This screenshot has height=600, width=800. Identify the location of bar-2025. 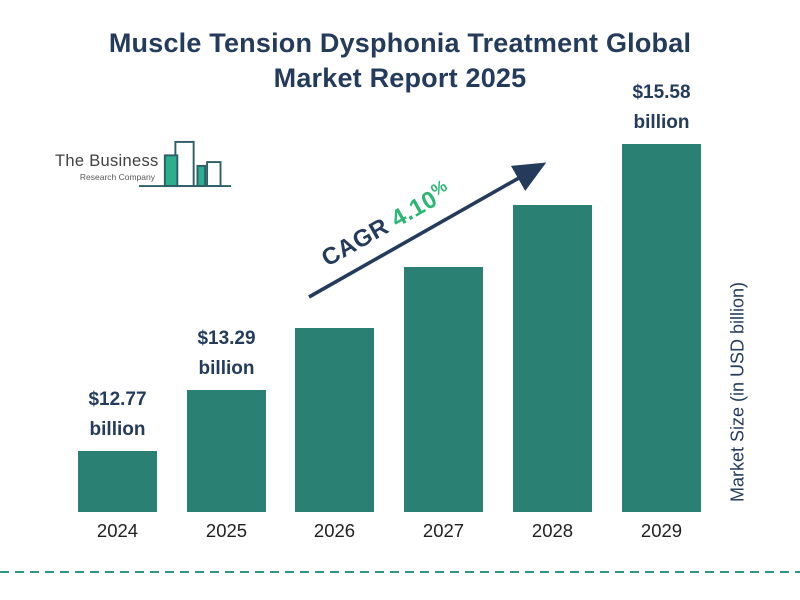
(226, 451).